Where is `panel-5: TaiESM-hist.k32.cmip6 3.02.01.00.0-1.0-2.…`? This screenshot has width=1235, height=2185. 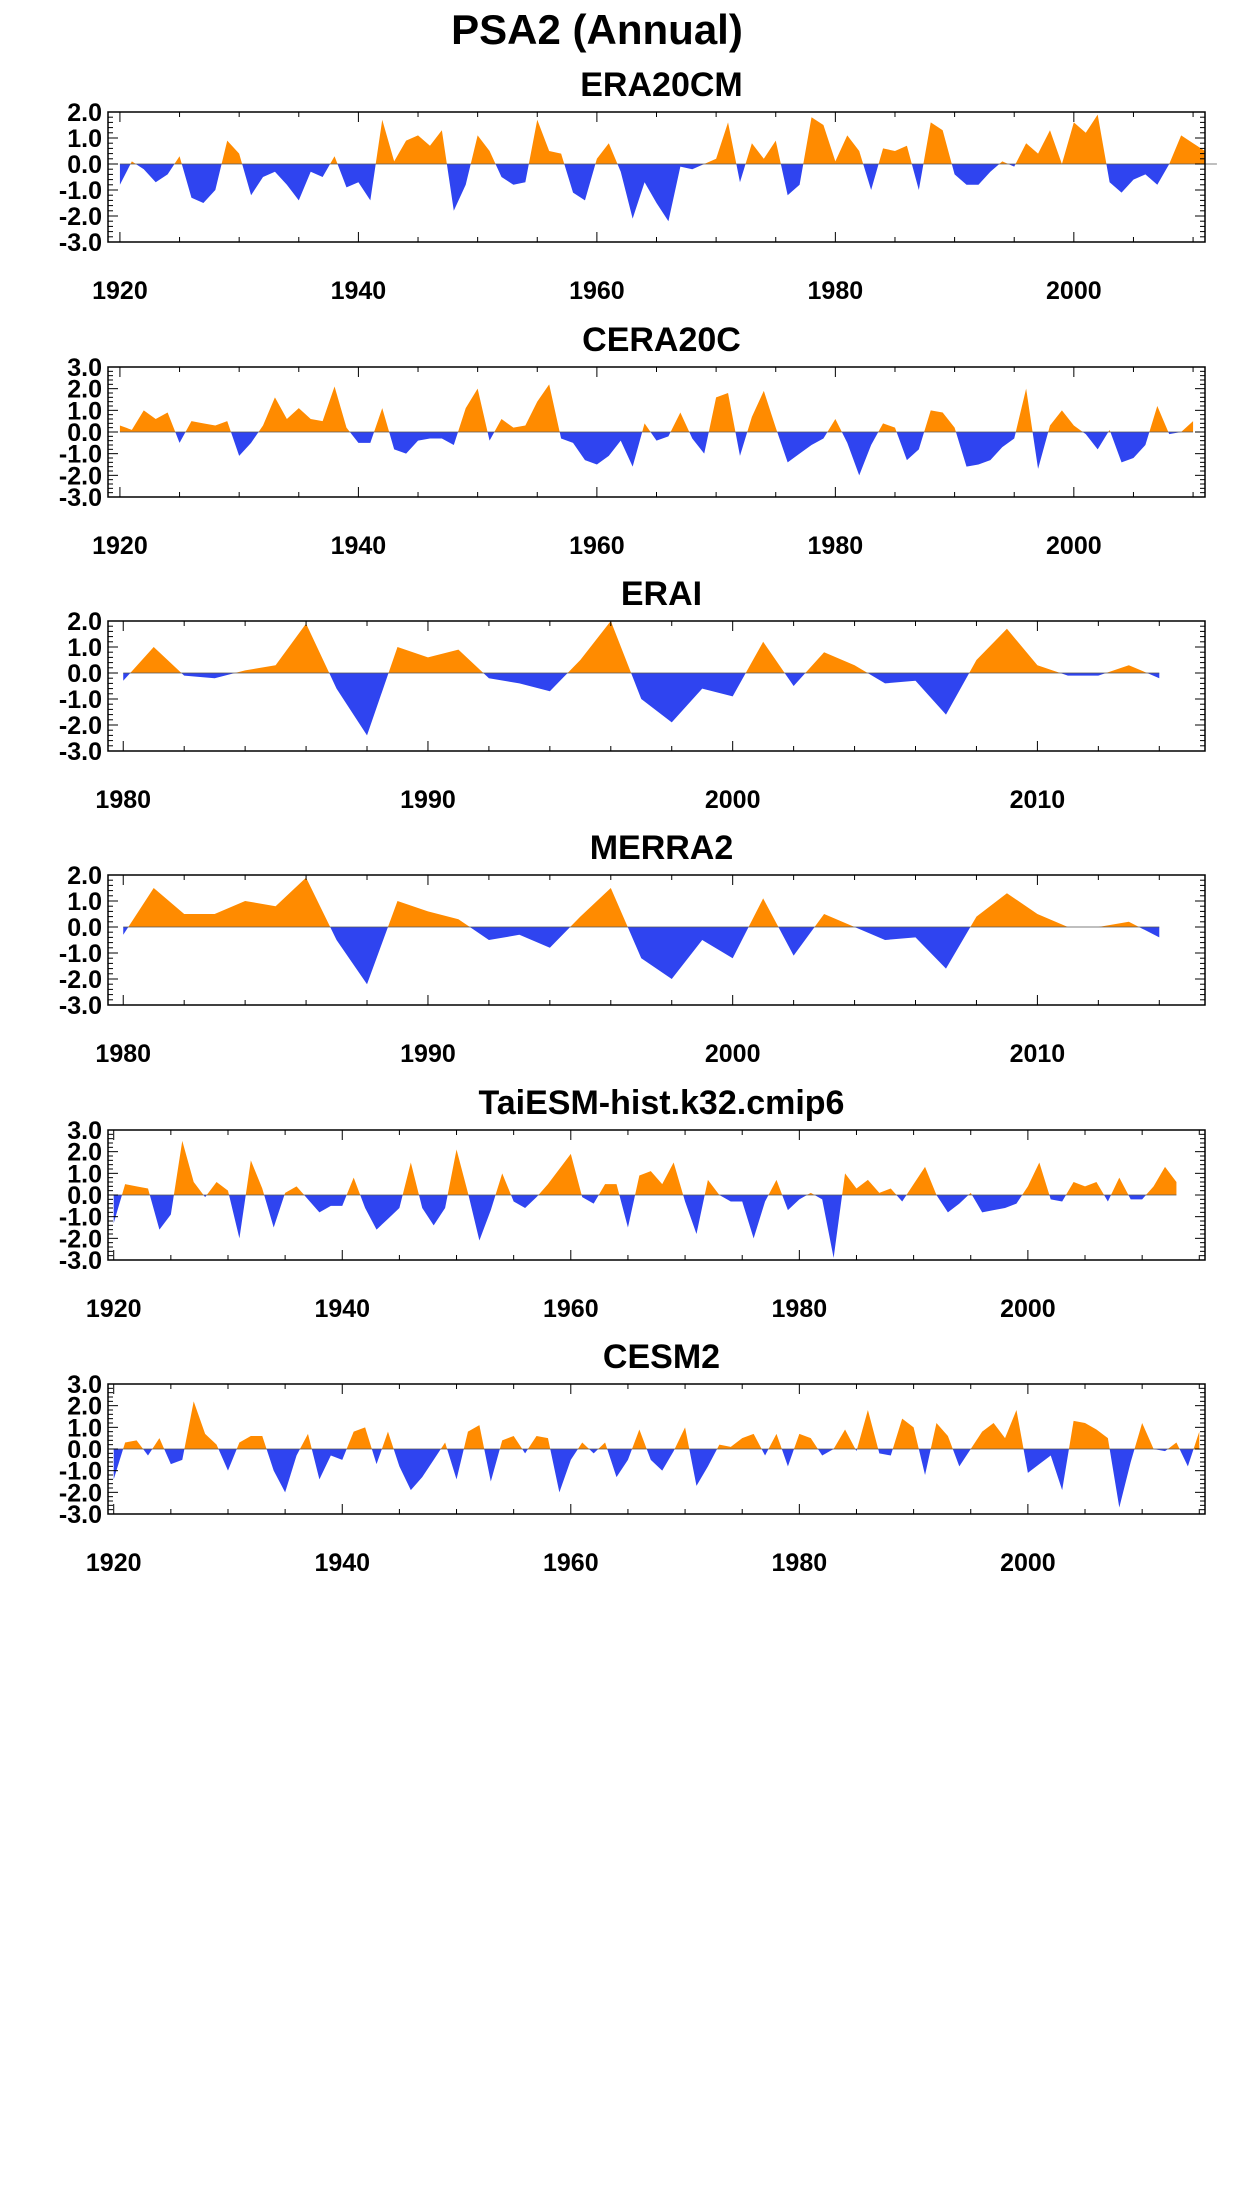
panel-5: TaiESM-hist.k32.cmip6 3.02.01.00.0-1.0-2.… is located at coordinates (632, 1203).